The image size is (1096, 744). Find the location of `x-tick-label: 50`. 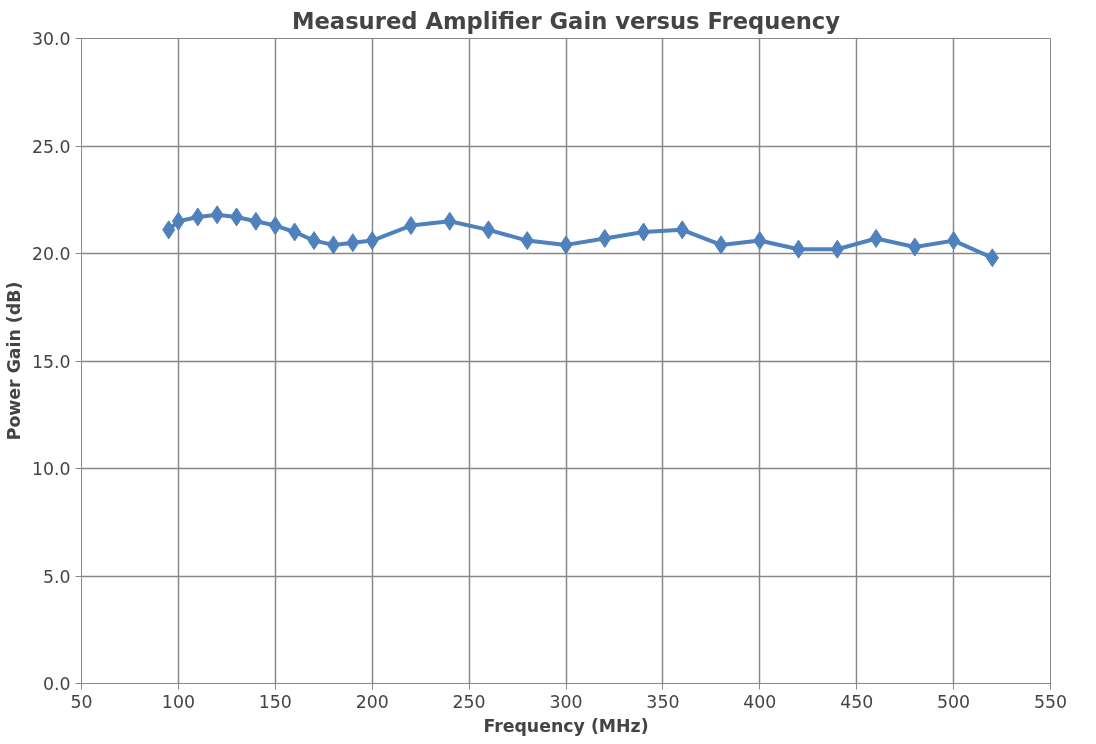

x-tick-label: 50 is located at coordinates (81, 701).